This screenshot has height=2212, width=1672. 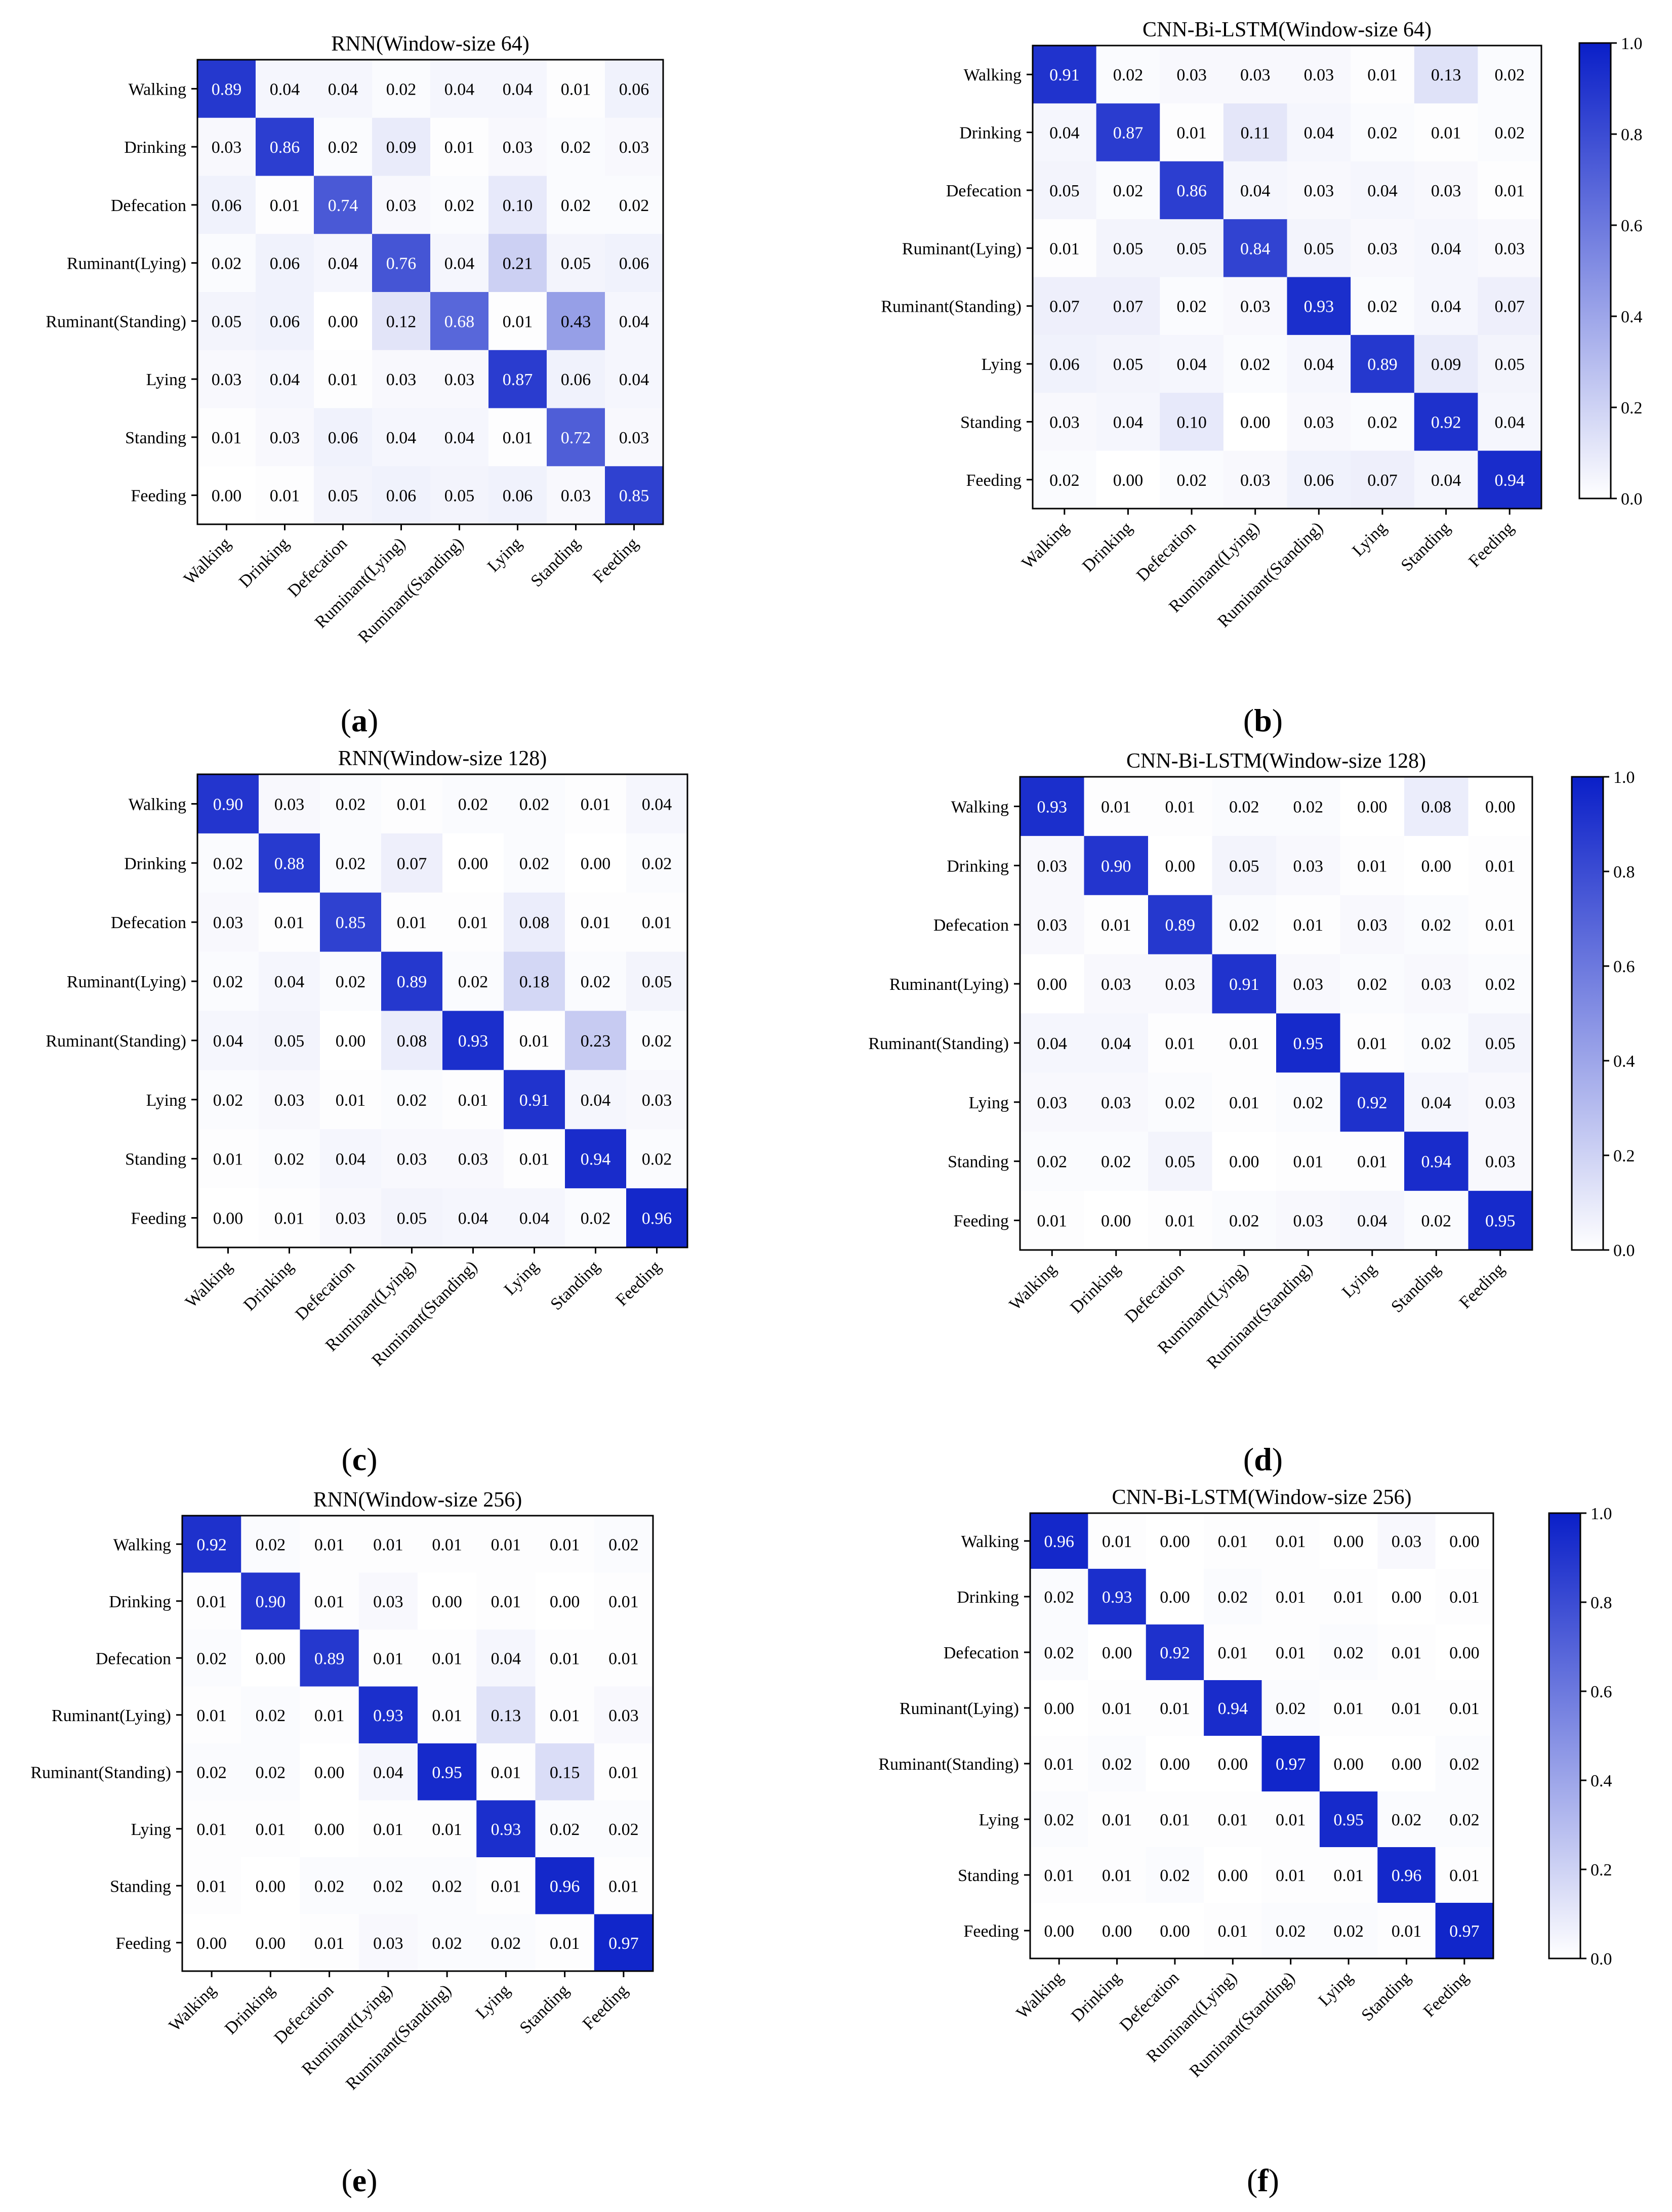 What do you see at coordinates (1261, 1497) in the screenshot?
I see `chart-title-f: CNN-Bi-LSTM(Window-size 256)` at bounding box center [1261, 1497].